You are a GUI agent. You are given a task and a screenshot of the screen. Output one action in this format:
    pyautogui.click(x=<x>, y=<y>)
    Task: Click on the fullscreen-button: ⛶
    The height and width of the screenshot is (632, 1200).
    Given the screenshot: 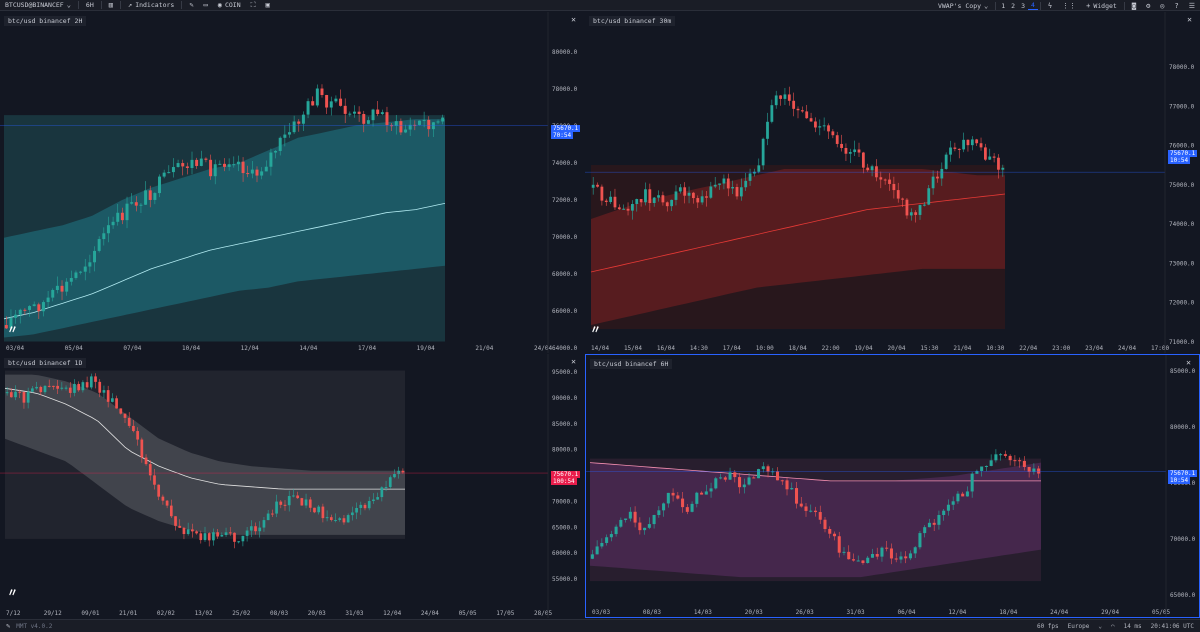 What is the action you would take?
    pyautogui.click(x=253, y=5)
    